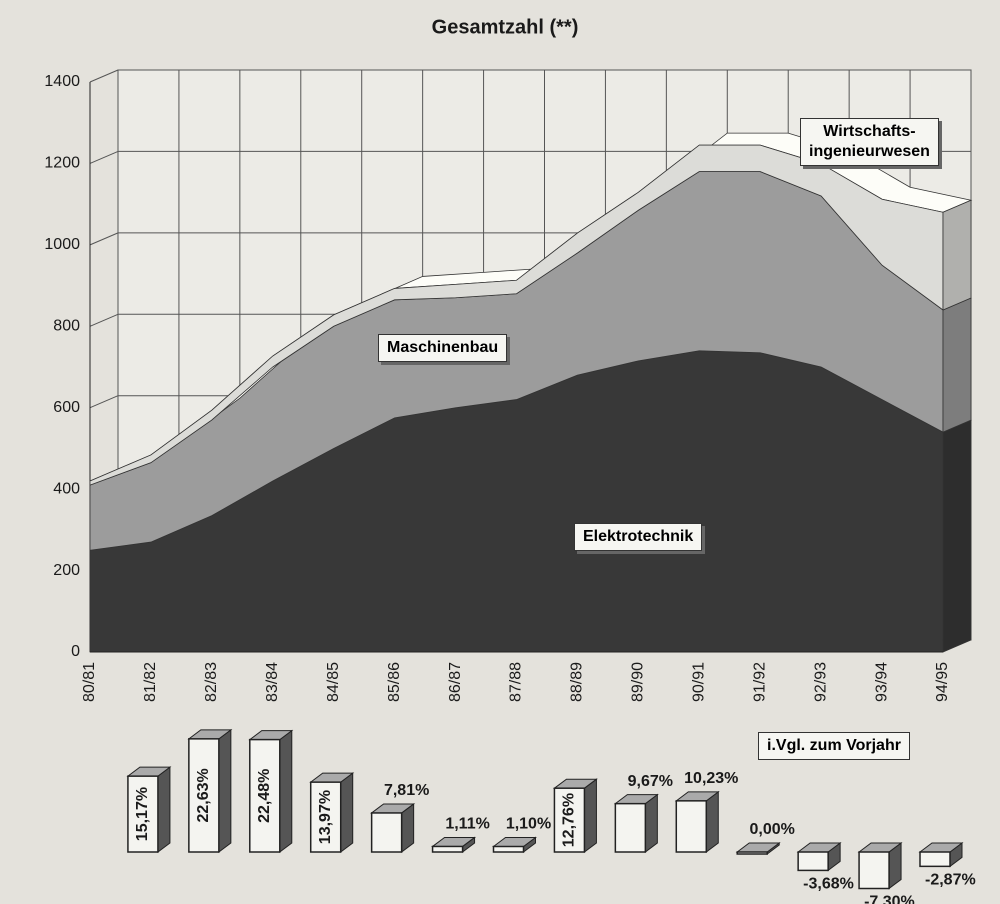  What do you see at coordinates (211, 682) in the screenshot?
I see `x-tick-label: 82/83` at bounding box center [211, 682].